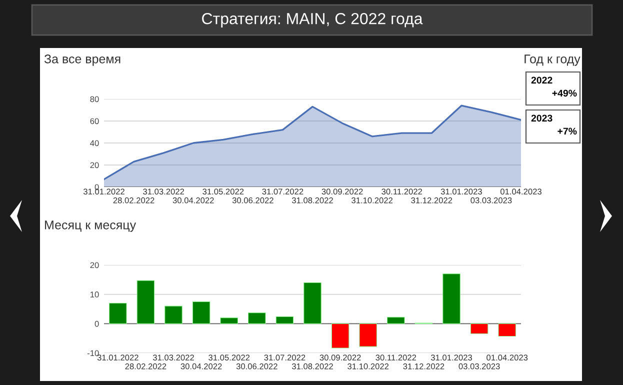 Image resolution: width=623 pixels, height=385 pixels. What do you see at coordinates (93, 353) in the screenshot?
I see `y-tick-label: -10` at bounding box center [93, 353].